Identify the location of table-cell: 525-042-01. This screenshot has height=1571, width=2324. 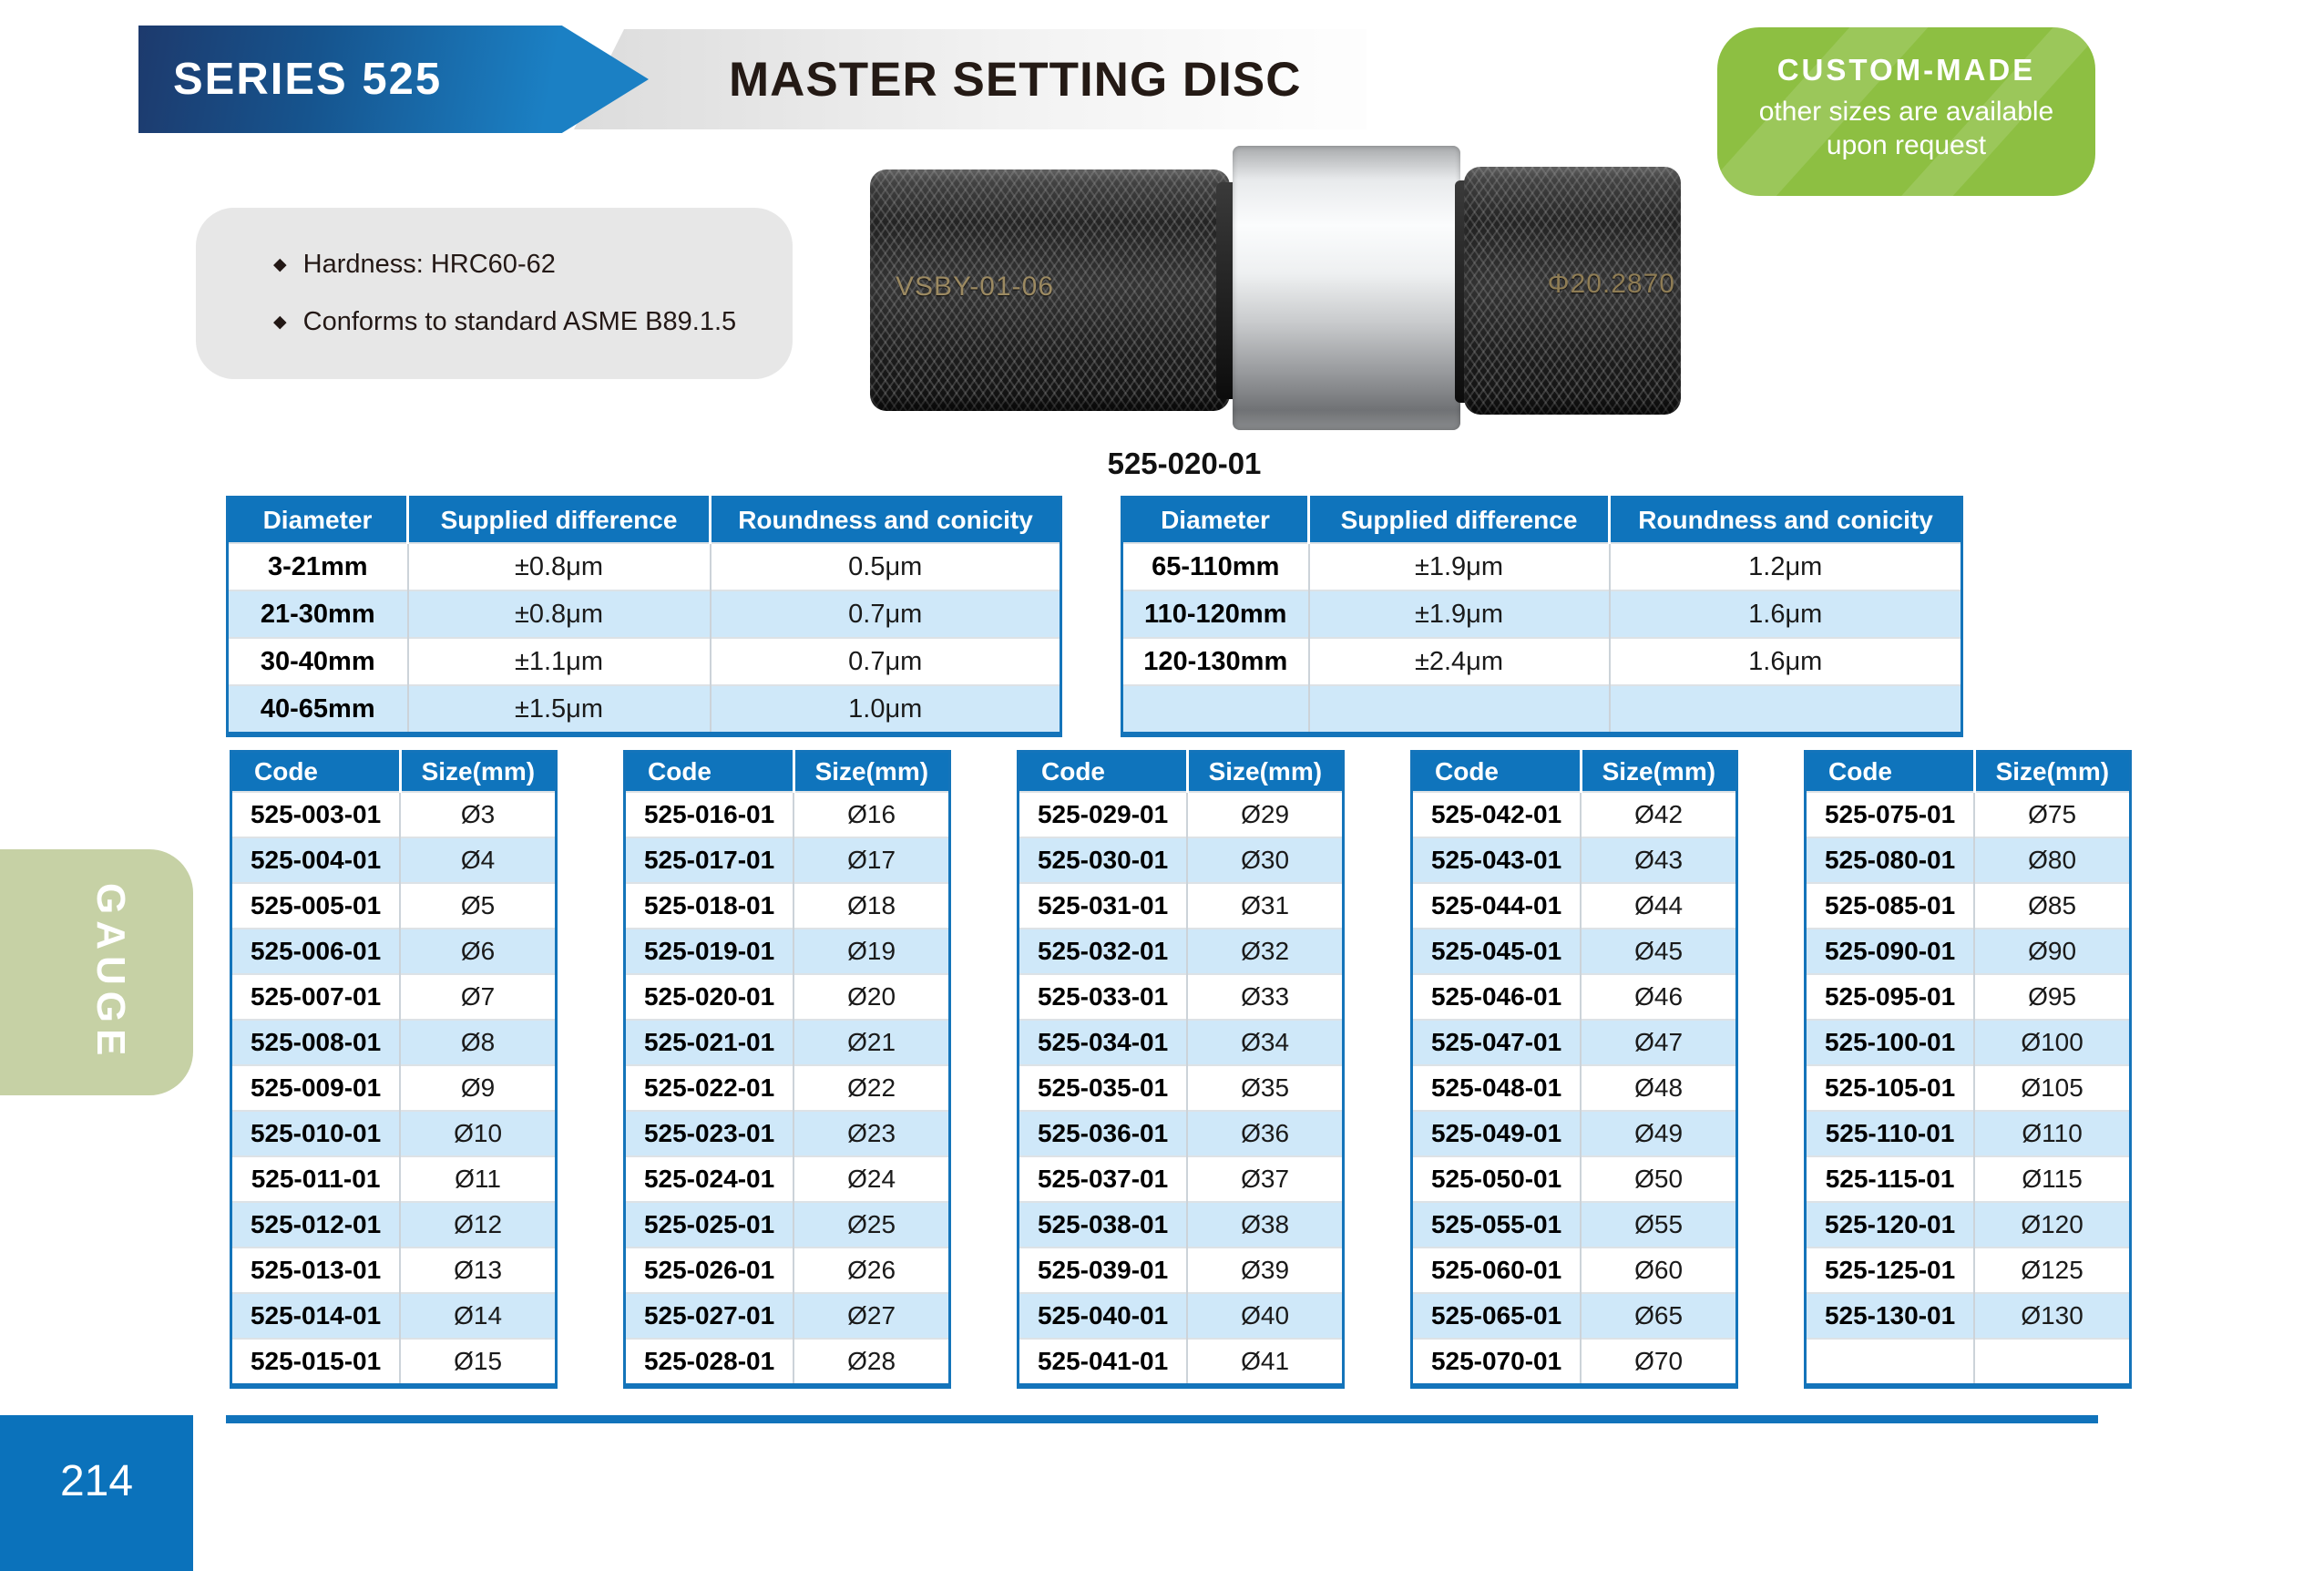
(1497, 814).